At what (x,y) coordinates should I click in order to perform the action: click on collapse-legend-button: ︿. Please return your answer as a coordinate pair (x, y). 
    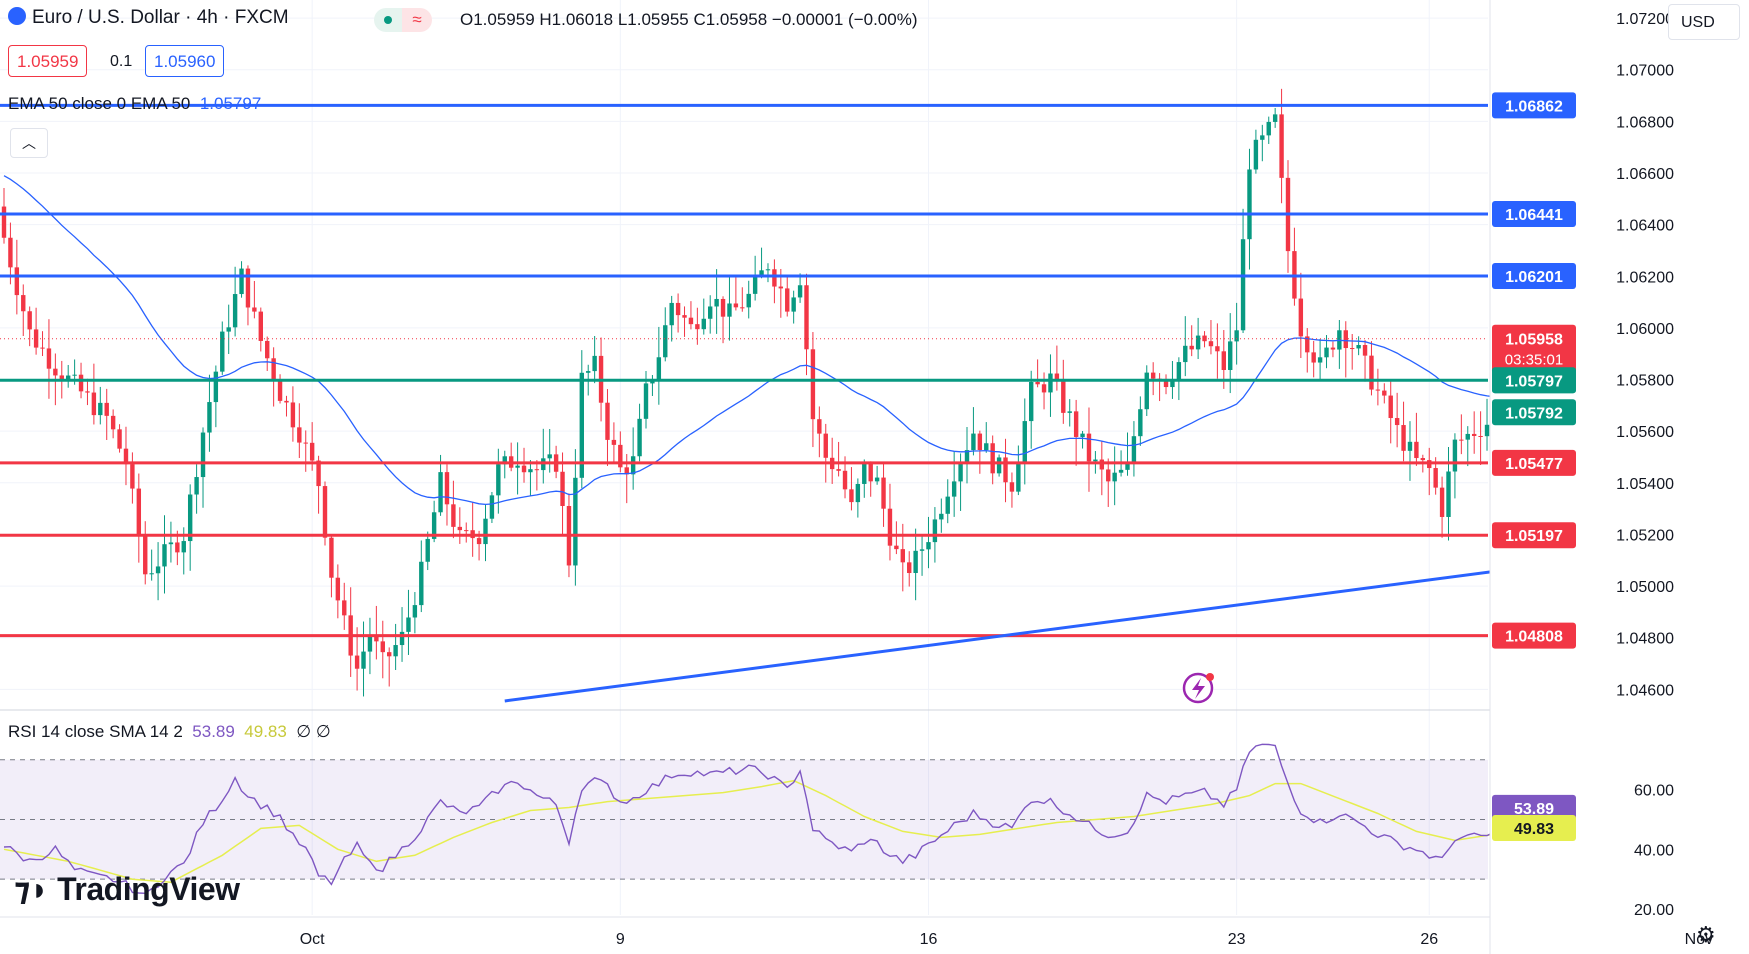
    Looking at the image, I should click on (29, 143).